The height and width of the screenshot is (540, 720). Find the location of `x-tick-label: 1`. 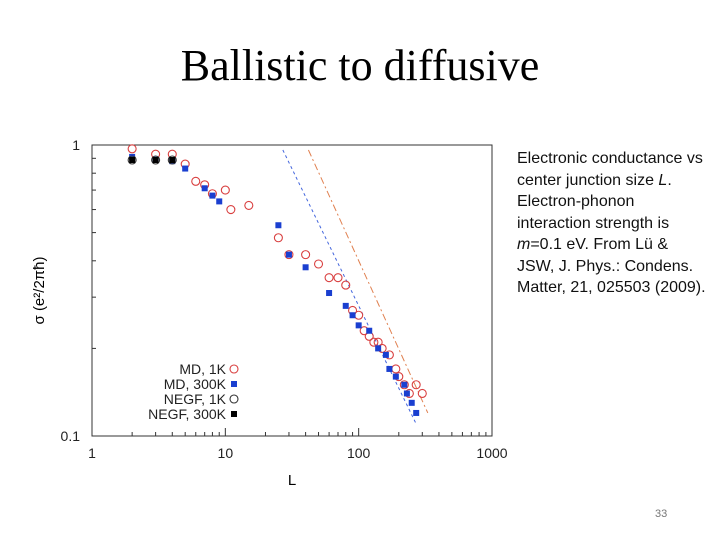

x-tick-label: 1 is located at coordinates (92, 453).